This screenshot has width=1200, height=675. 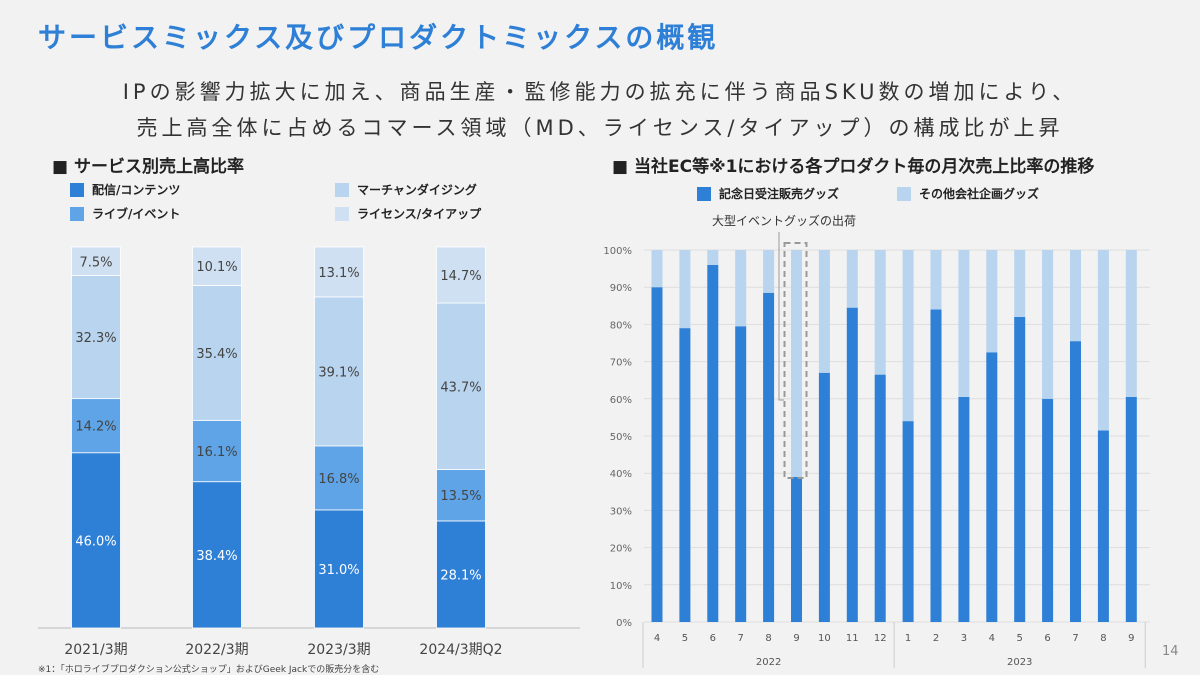 I want to click on data-label: 13.1%, so click(x=338, y=273).